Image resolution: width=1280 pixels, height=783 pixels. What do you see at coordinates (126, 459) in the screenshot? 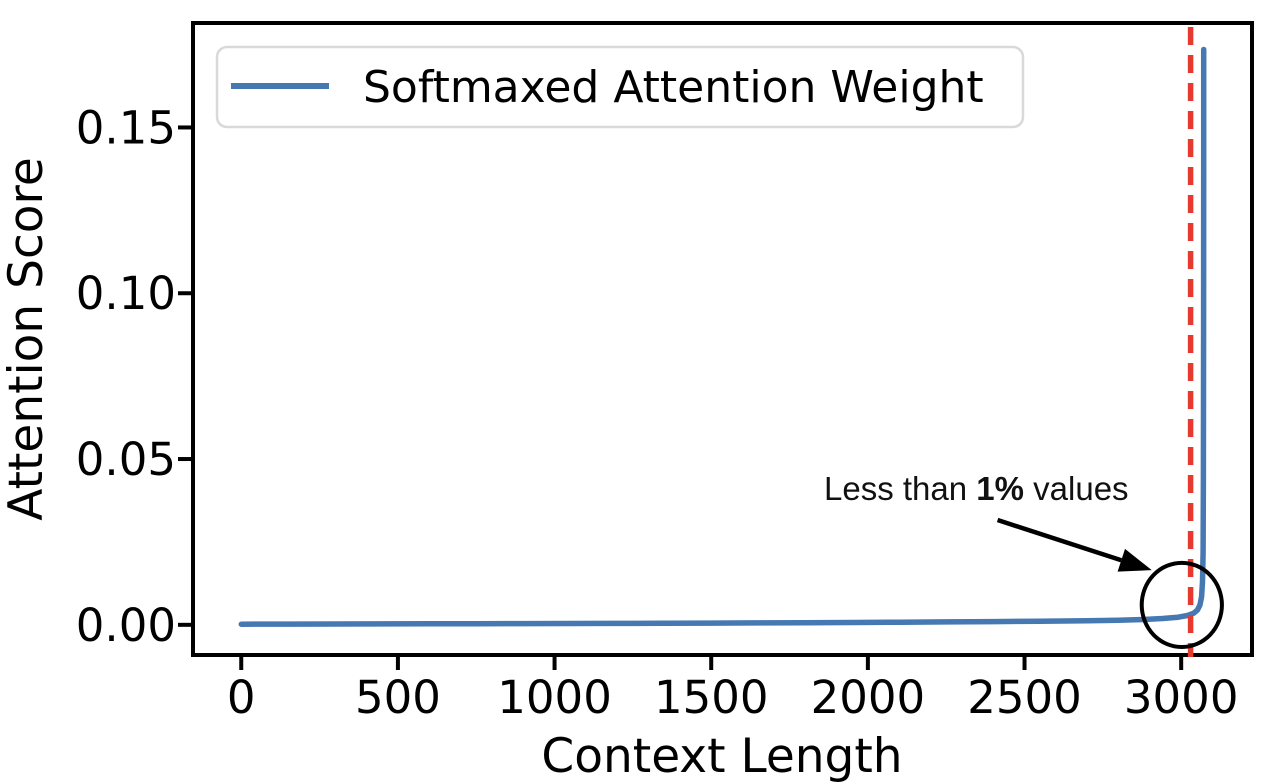
I see `y-tick-label: 0.05` at bounding box center [126, 459].